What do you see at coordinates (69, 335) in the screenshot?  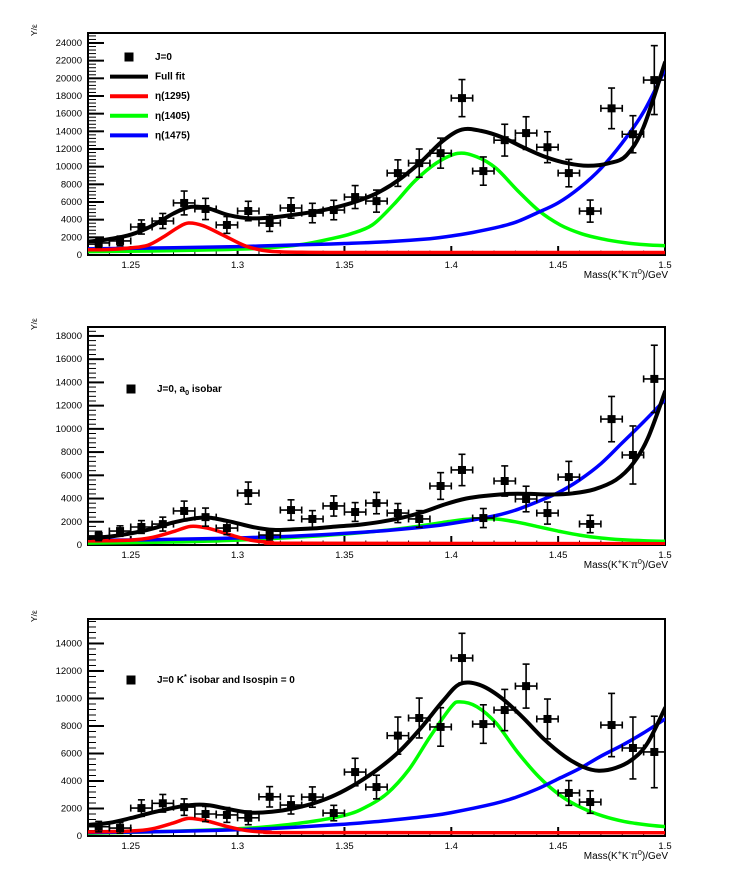 I see `y-tick-label: 18000` at bounding box center [69, 335].